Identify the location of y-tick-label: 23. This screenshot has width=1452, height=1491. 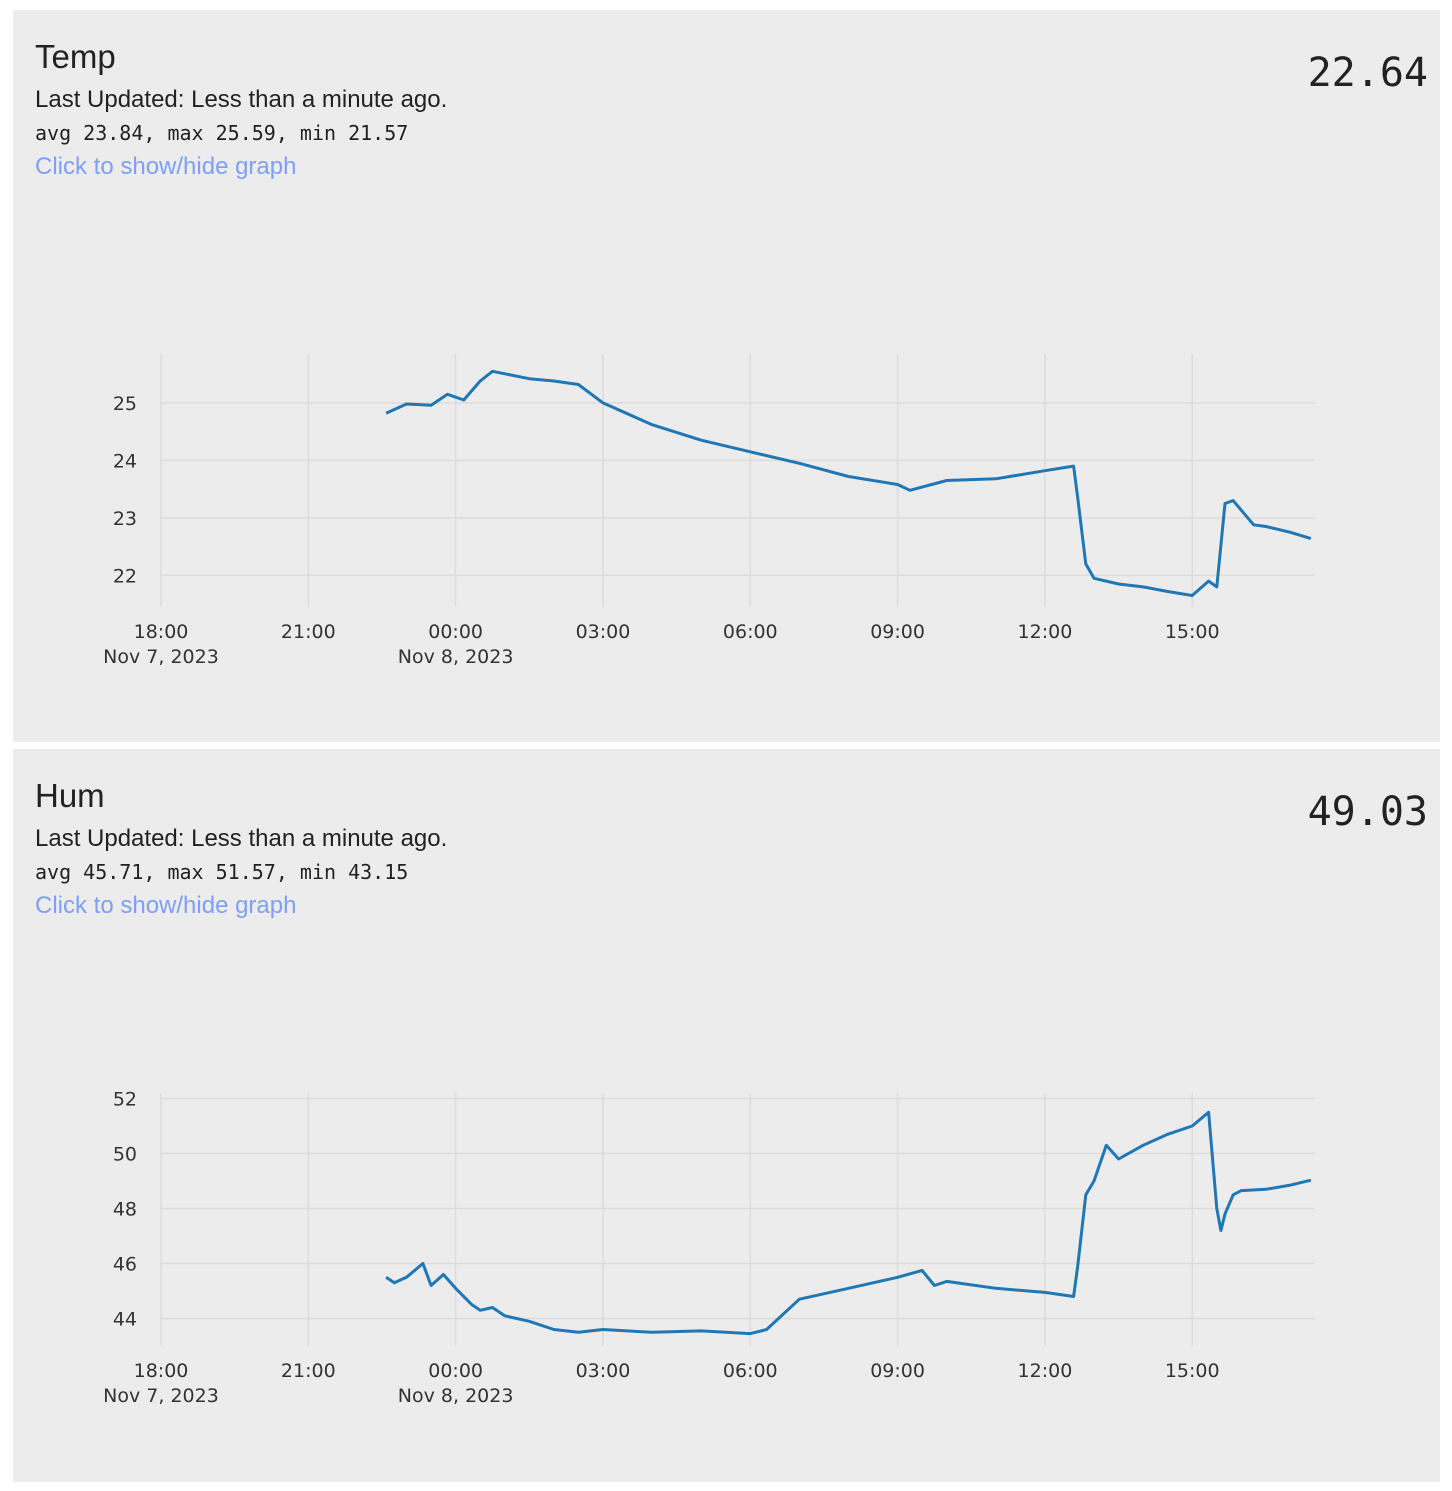
(125, 519).